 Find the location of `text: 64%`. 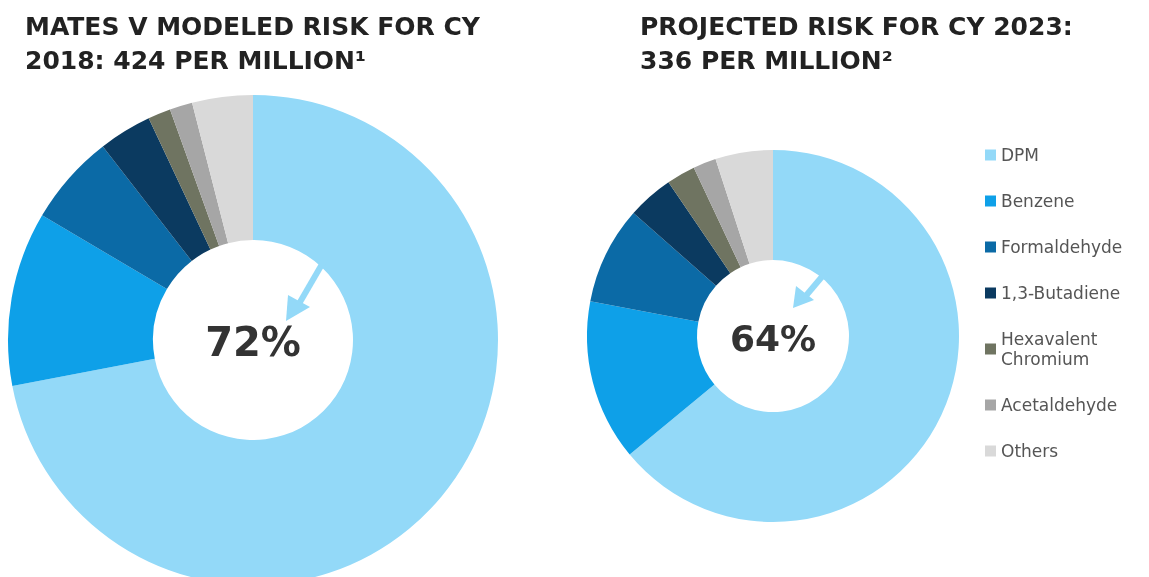

text: 64% is located at coordinates (773, 338).